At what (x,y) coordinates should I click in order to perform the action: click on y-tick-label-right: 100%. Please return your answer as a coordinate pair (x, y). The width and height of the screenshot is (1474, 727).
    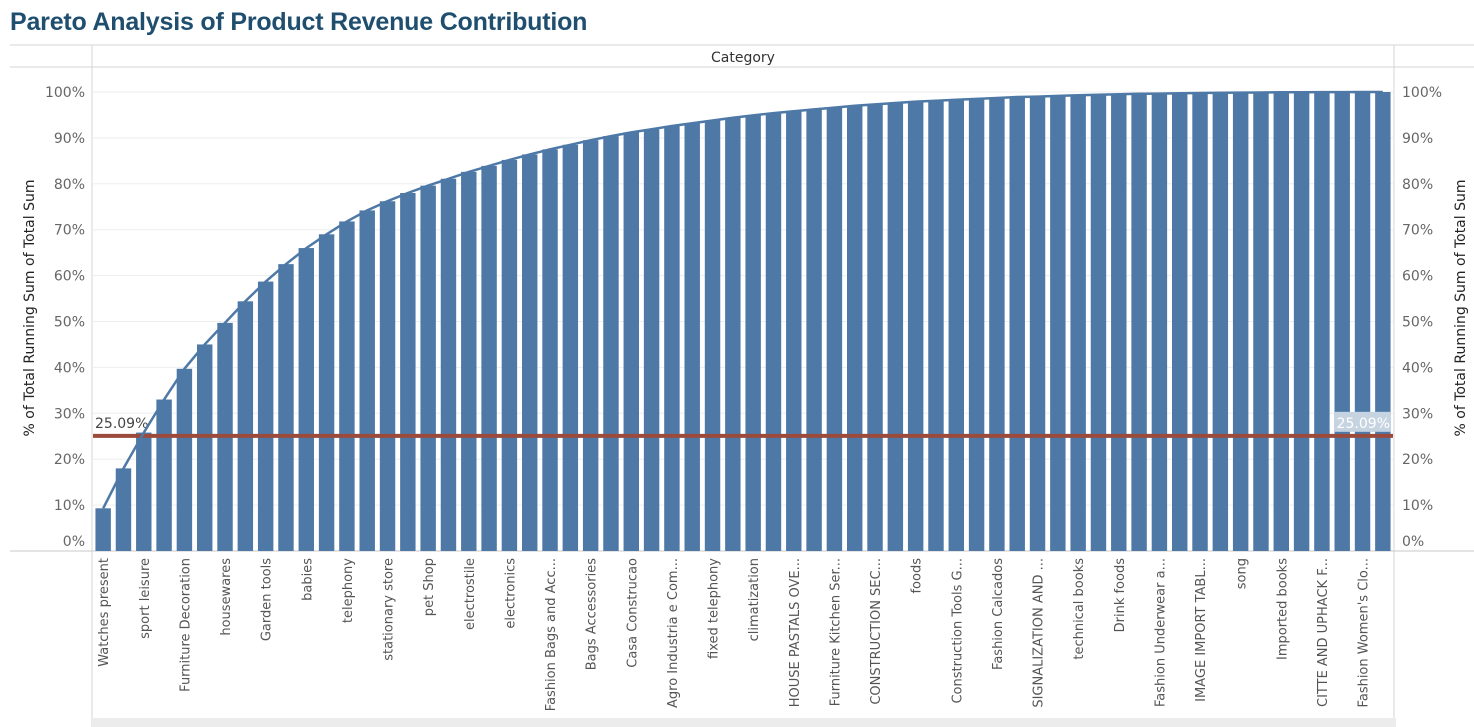
    Looking at the image, I should click on (1422, 93).